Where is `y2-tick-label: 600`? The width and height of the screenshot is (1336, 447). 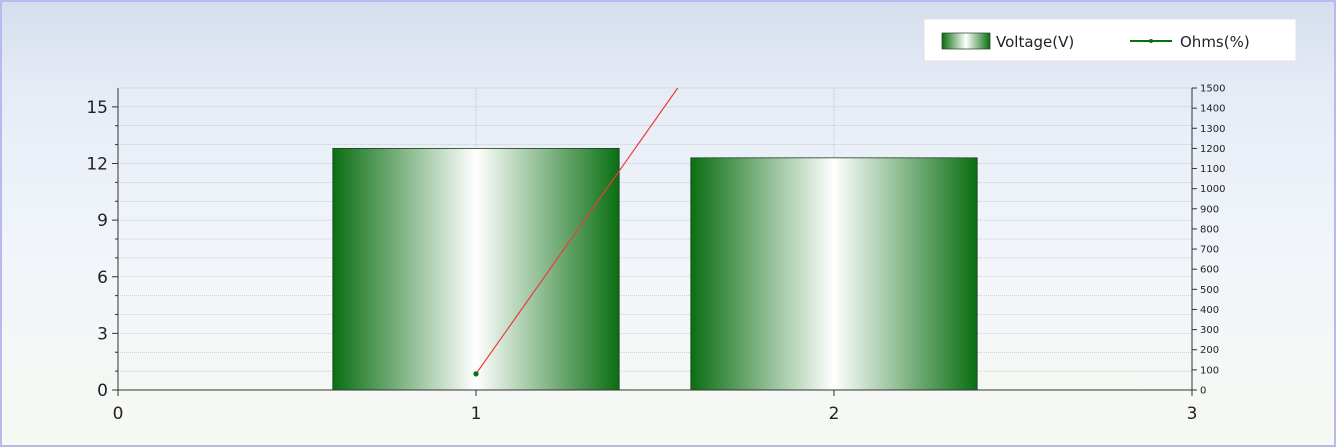 y2-tick-label: 600 is located at coordinates (1209, 270).